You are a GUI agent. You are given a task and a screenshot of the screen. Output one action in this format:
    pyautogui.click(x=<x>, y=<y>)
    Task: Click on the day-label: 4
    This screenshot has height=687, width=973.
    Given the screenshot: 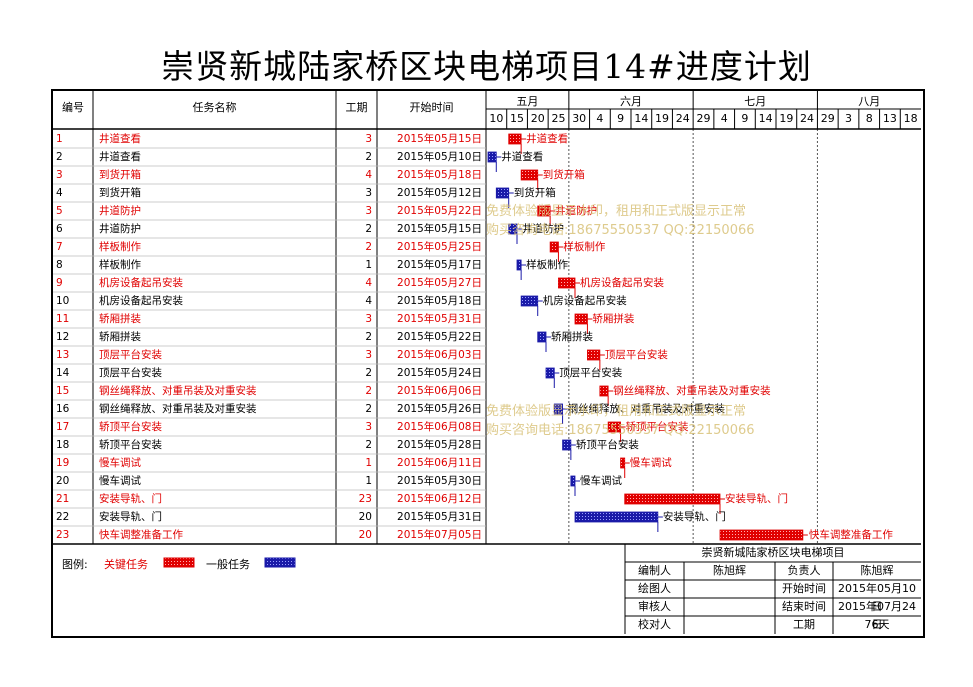 What is the action you would take?
    pyautogui.click(x=724, y=118)
    